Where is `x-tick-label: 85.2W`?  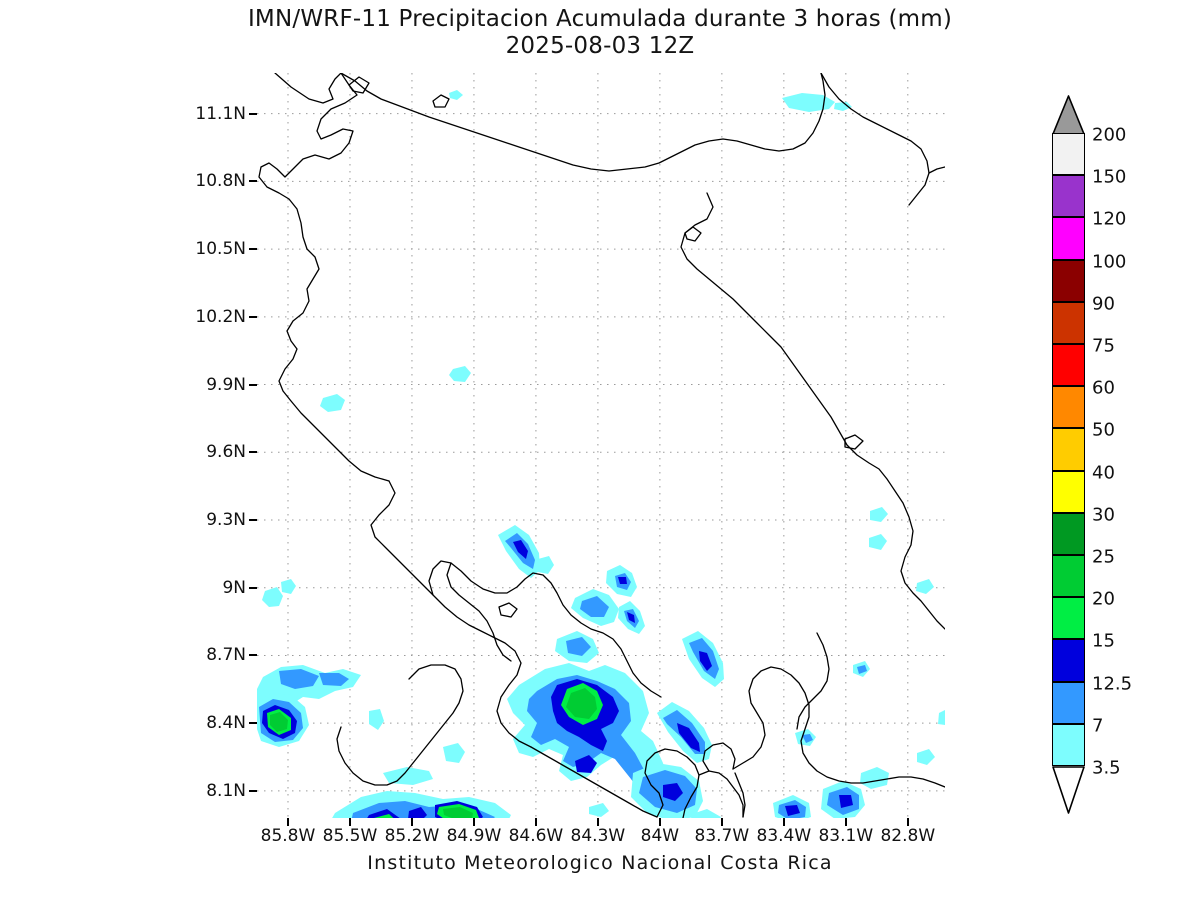
x-tick-label: 85.2W is located at coordinates (412, 836).